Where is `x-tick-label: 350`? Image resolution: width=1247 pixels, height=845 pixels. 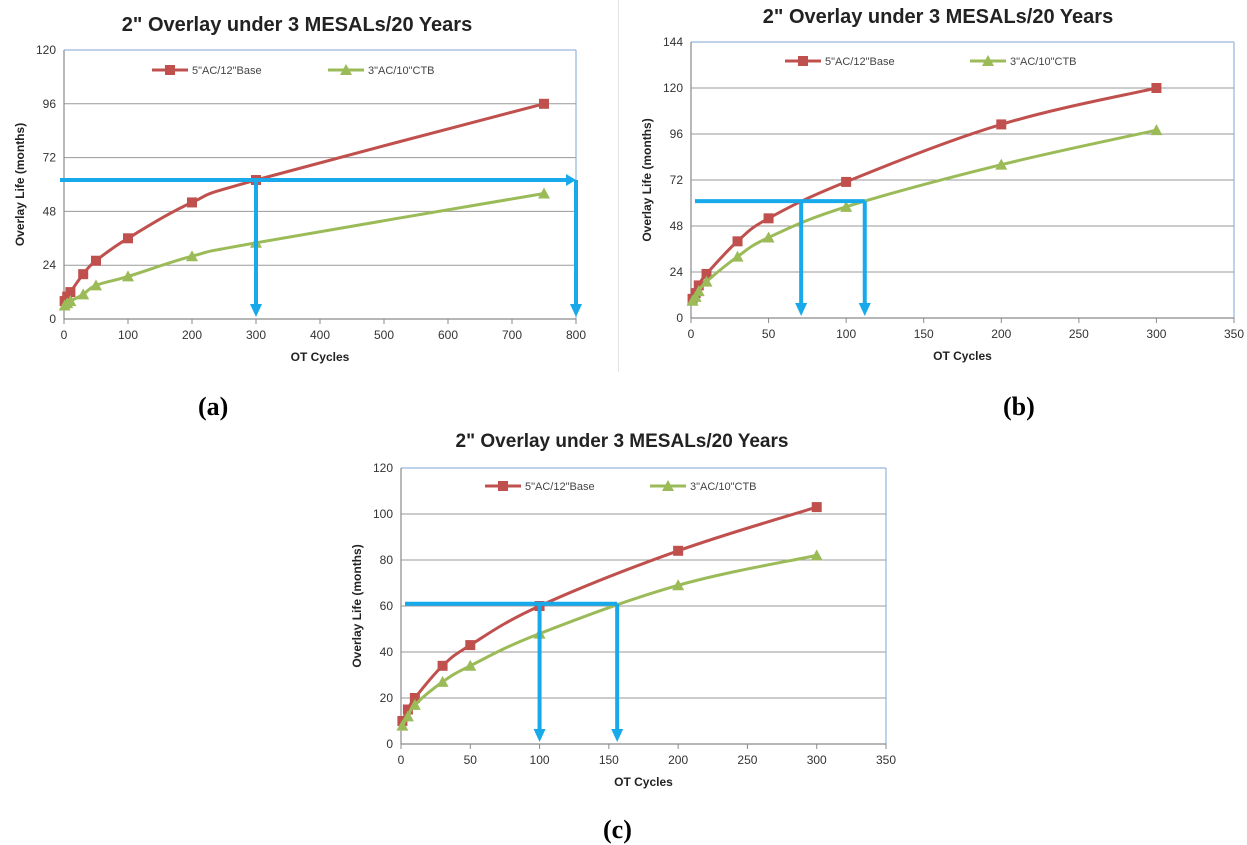 x-tick-label: 350 is located at coordinates (1234, 334).